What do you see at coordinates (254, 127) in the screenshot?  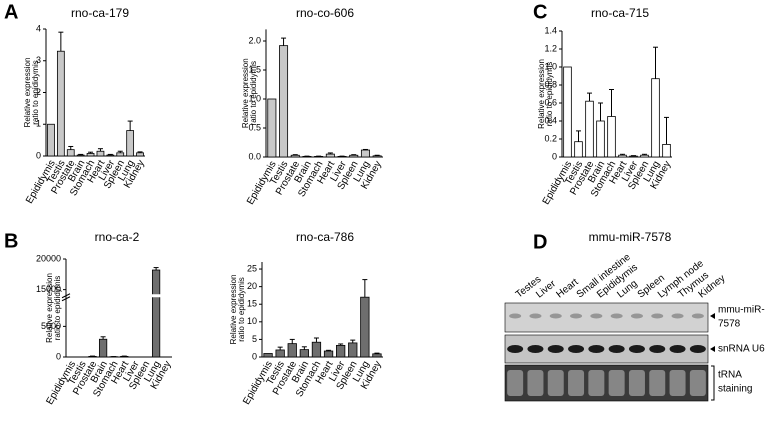 I see `y-tick-label: 0.5` at bounding box center [254, 127].